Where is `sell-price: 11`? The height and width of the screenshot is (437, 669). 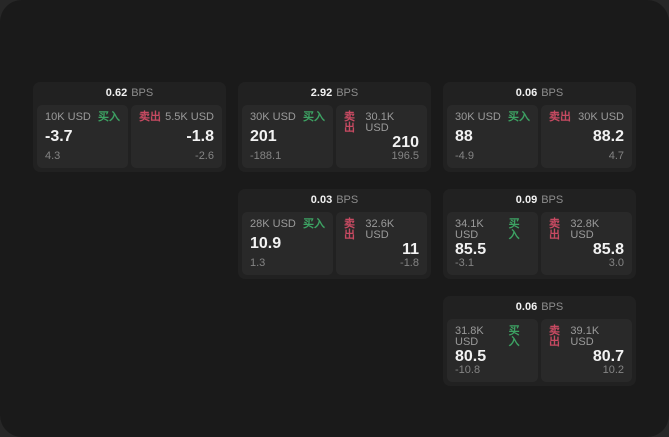 sell-price: 11 is located at coordinates (410, 249).